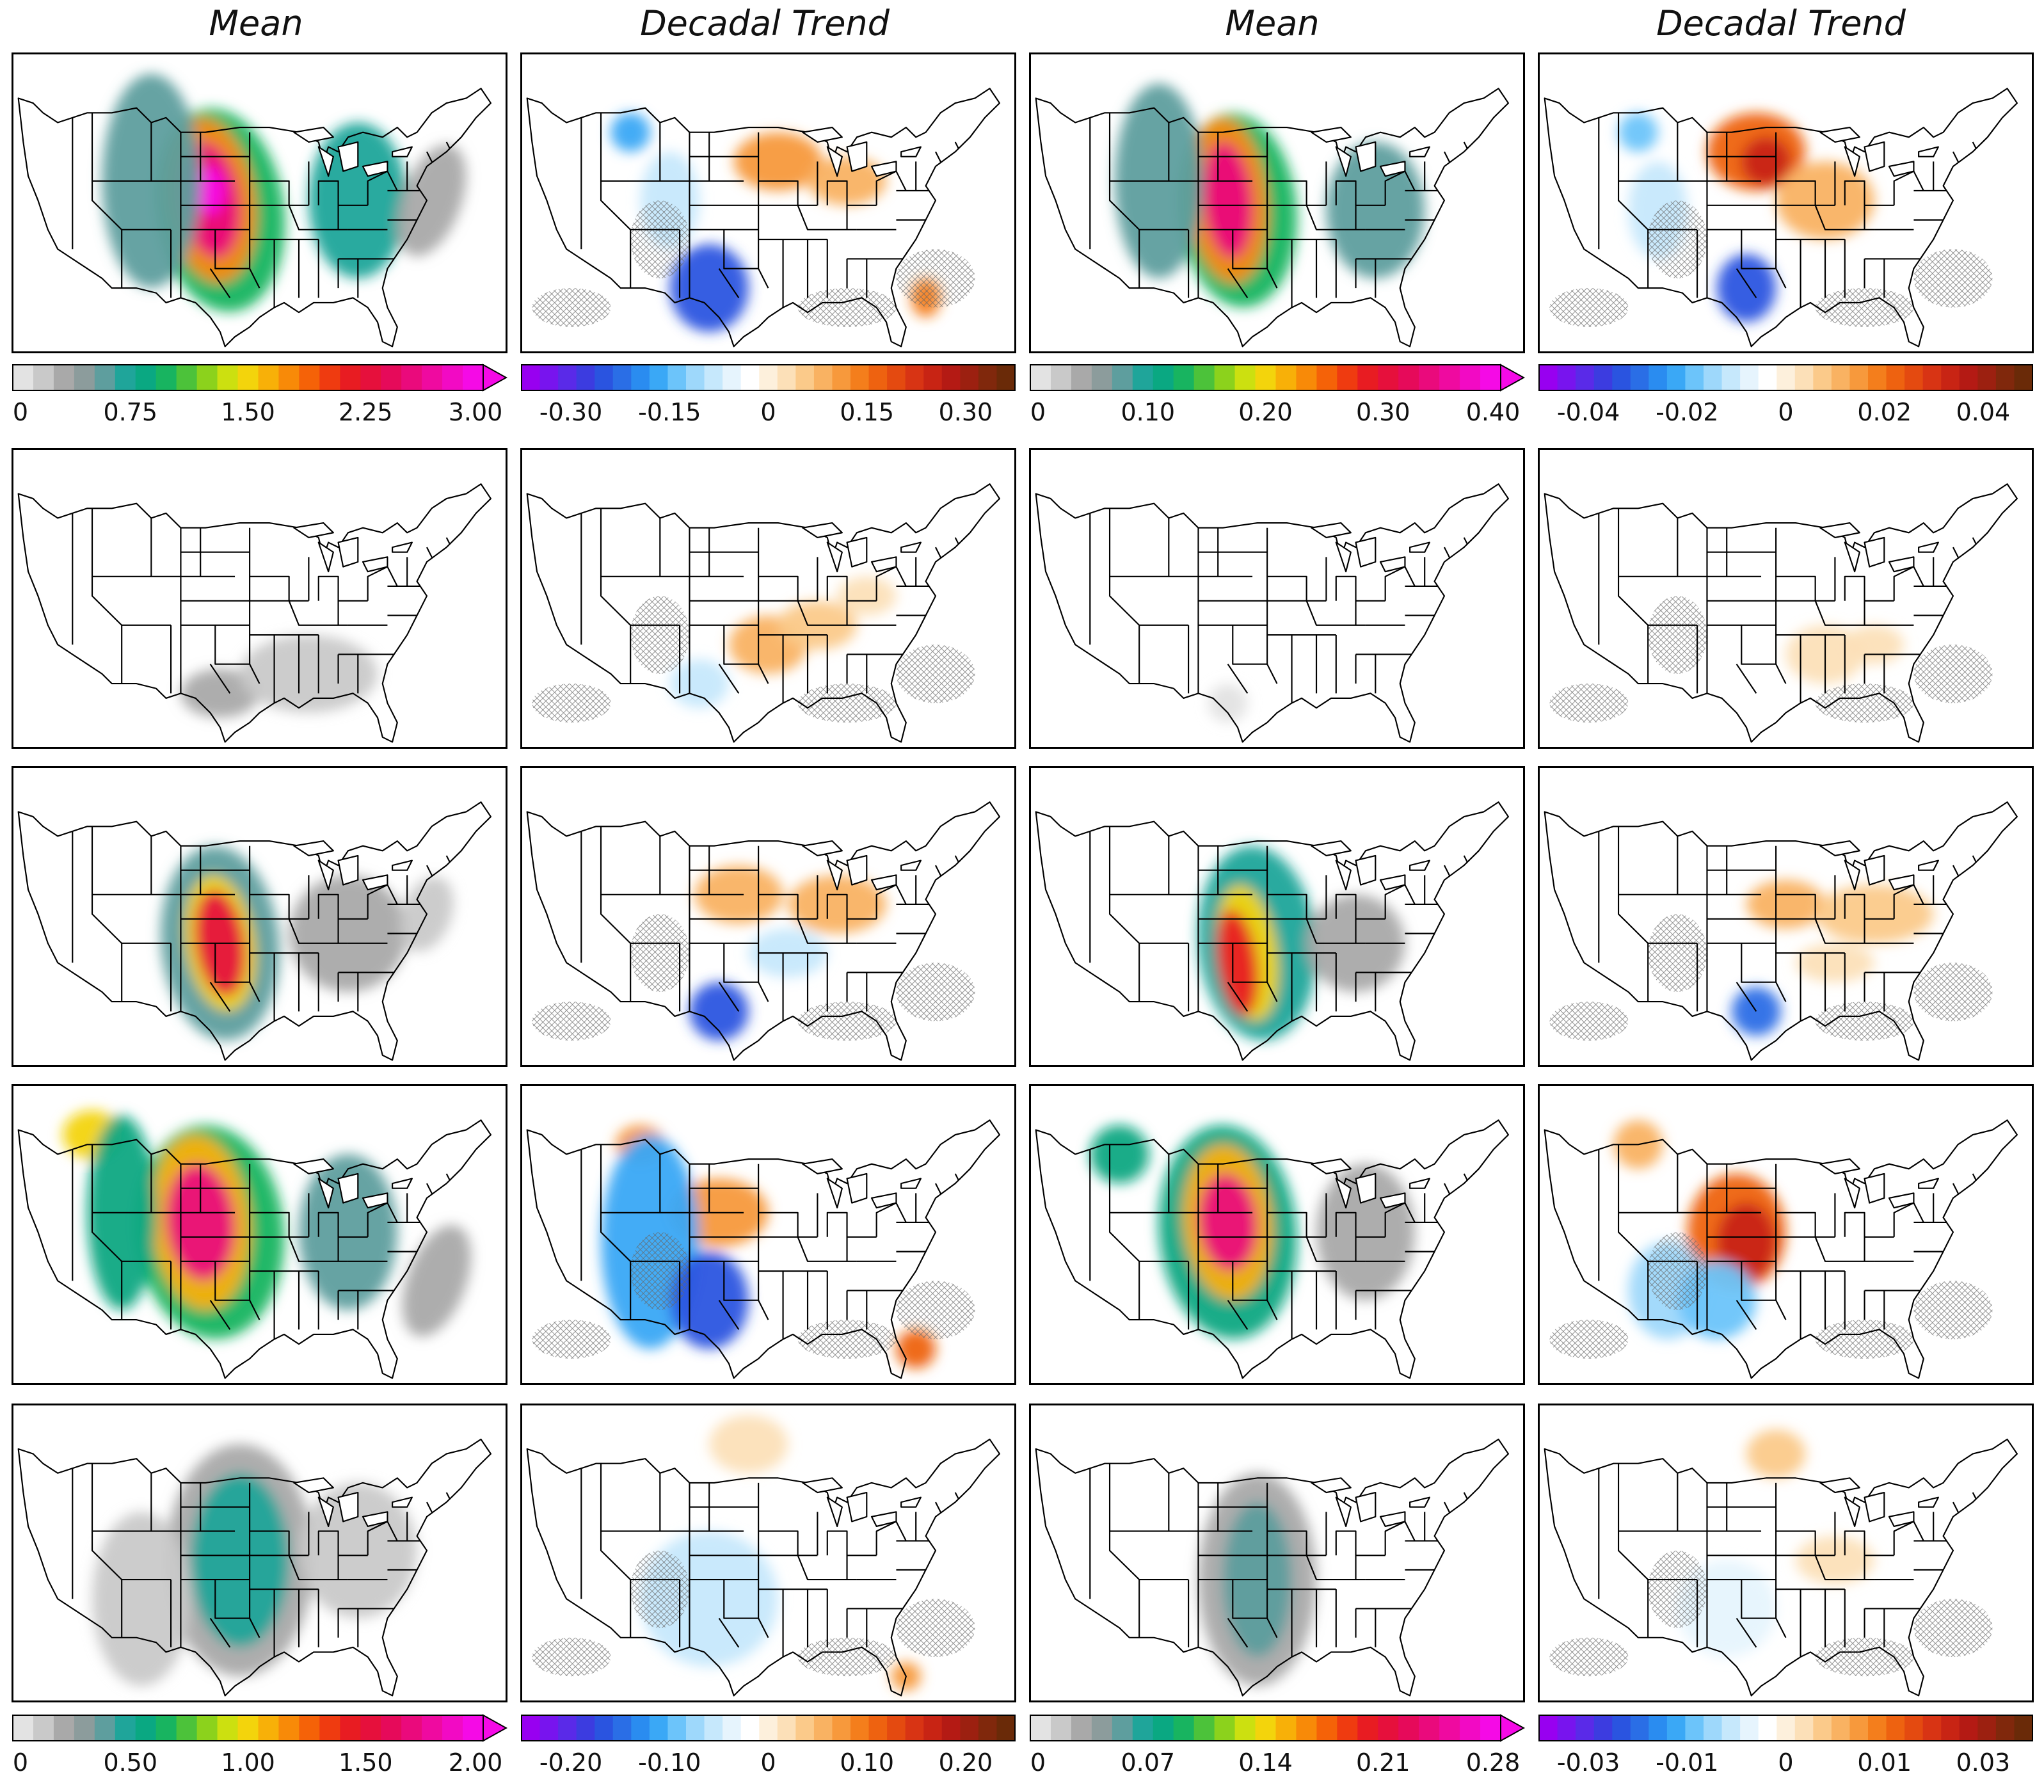 The height and width of the screenshot is (1792, 2044). I want to click on column-title-trend-1: Decadal Trend, so click(765, 23).